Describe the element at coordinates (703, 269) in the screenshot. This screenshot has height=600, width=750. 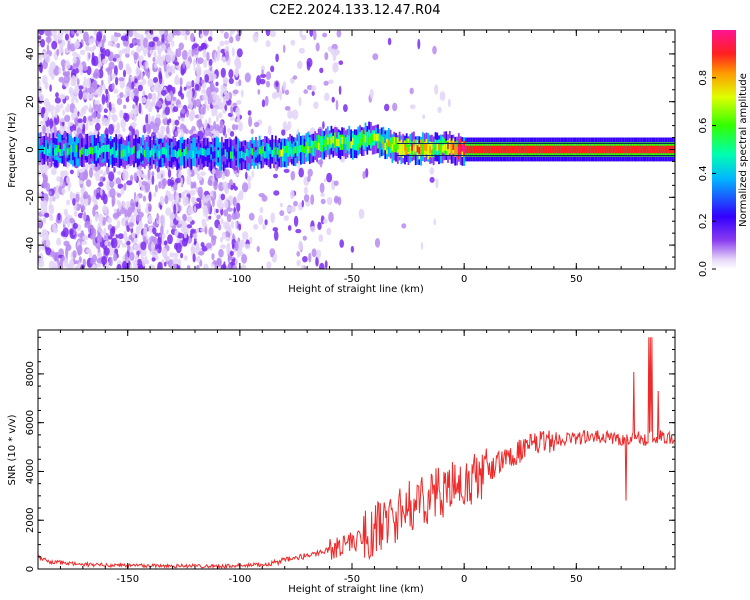
I see `colorbar-tick-label: 0.0` at that location.